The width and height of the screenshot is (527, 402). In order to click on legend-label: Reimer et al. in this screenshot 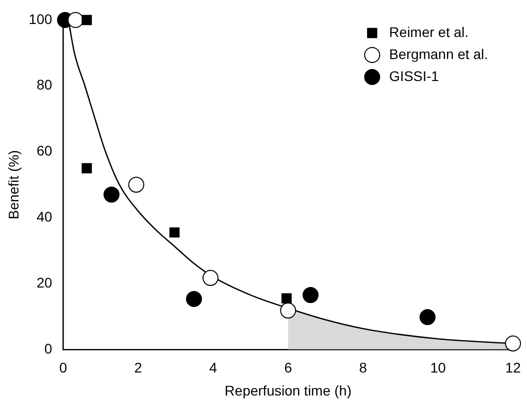, I will do `click(429, 32)`.